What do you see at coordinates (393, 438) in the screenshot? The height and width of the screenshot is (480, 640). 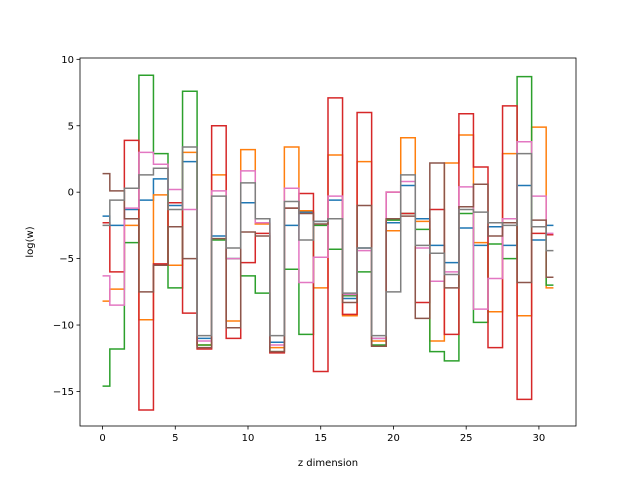 I see `x-tick-label: 20` at bounding box center [393, 438].